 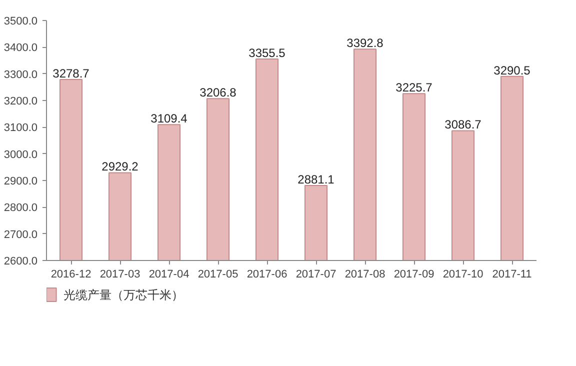 I want to click on x-tick-label: 2016-12, so click(x=71, y=274).